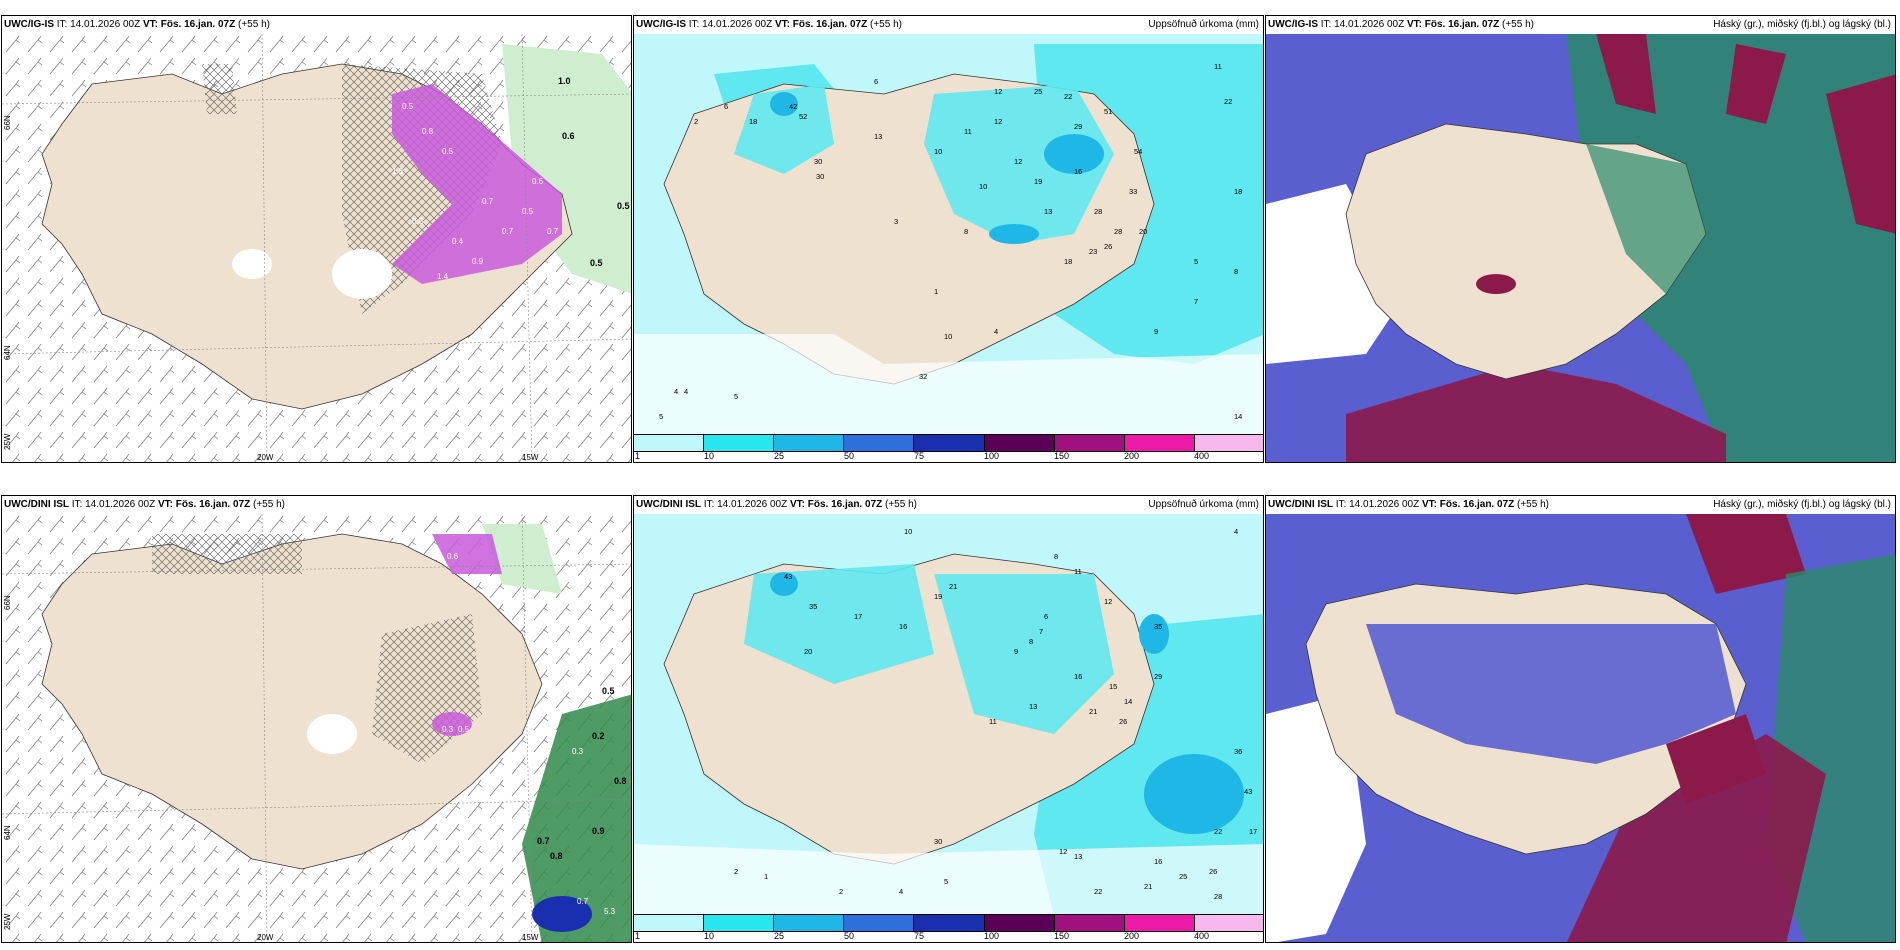 Image resolution: width=1900 pixels, height=950 pixels. I want to click on svg-text: 25, so click(1038, 91).